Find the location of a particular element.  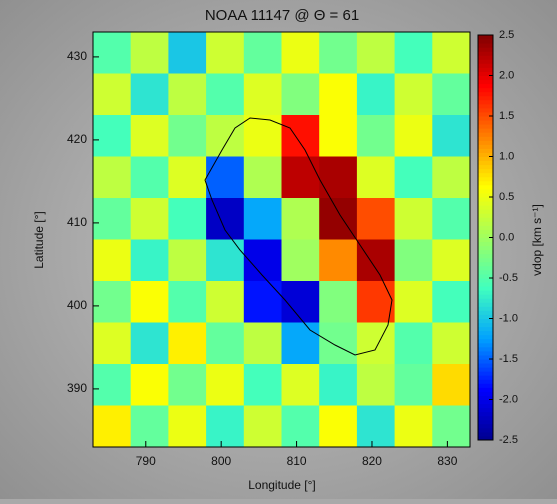

colorbar-tick-label: -1.0 is located at coordinates (508, 318).